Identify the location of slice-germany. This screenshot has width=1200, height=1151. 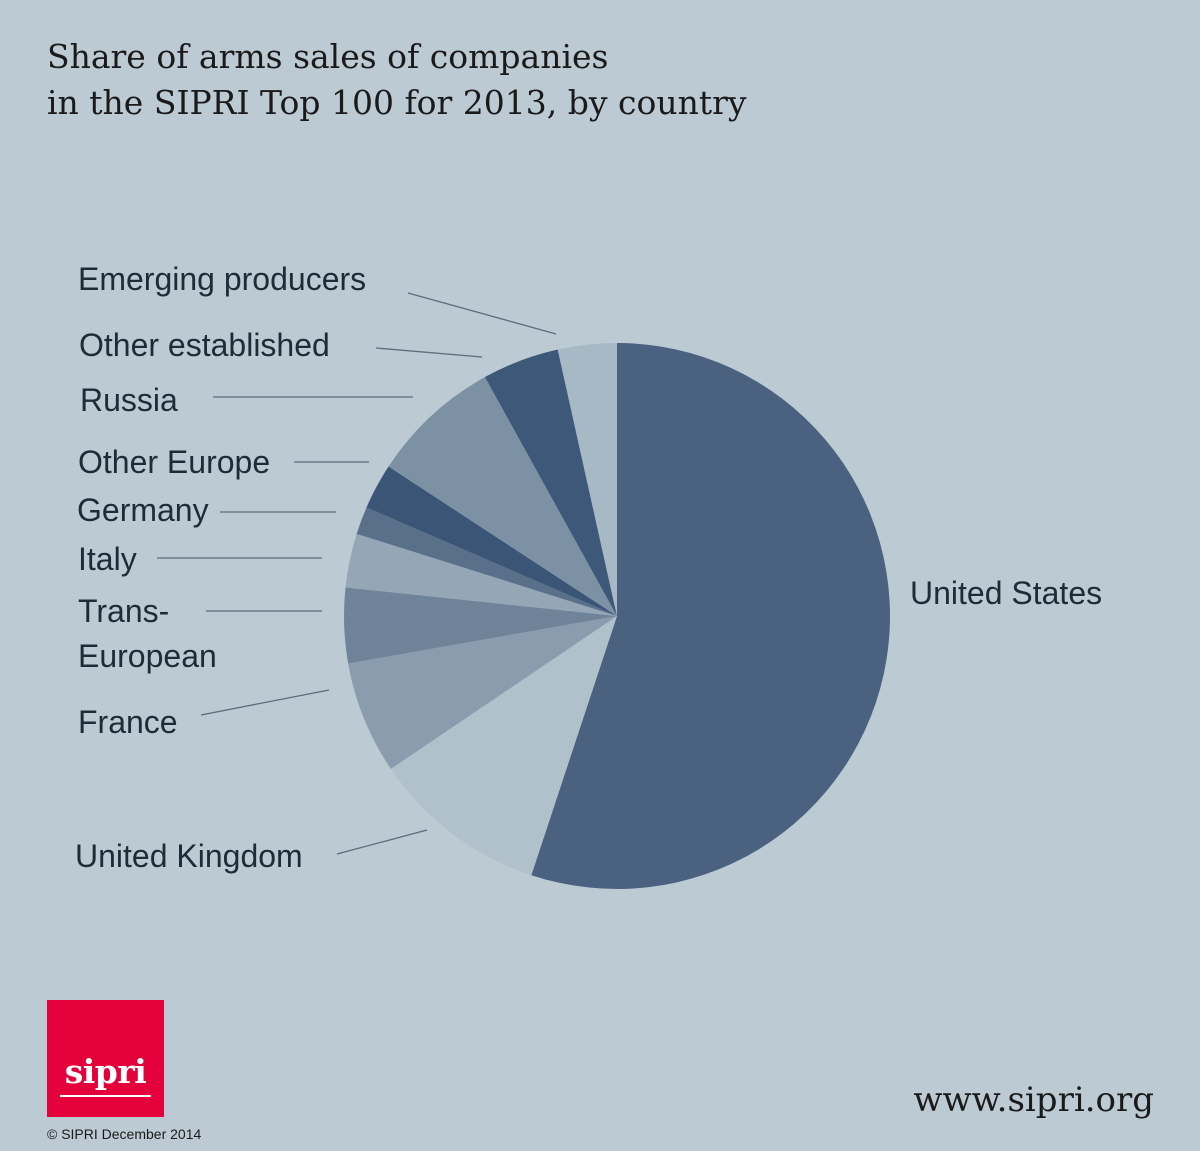
(486, 561).